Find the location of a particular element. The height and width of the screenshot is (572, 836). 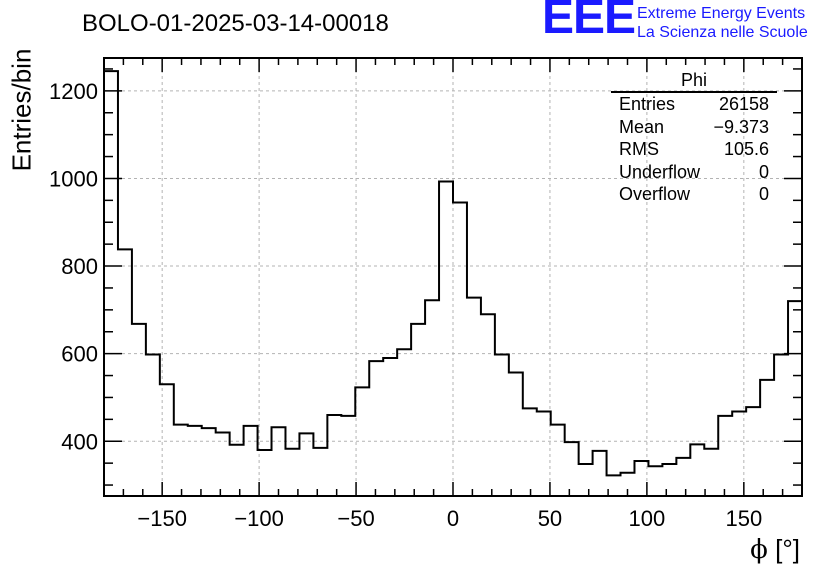

x-tick-label: 100 is located at coordinates (647, 518).